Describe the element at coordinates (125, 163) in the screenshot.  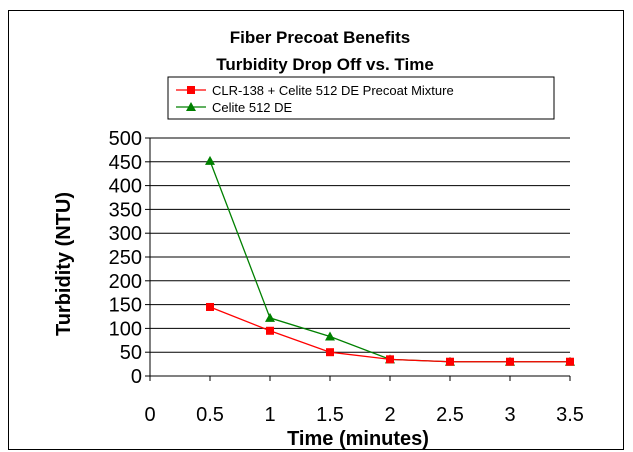
I see `y-tick-label-450: 450` at that location.